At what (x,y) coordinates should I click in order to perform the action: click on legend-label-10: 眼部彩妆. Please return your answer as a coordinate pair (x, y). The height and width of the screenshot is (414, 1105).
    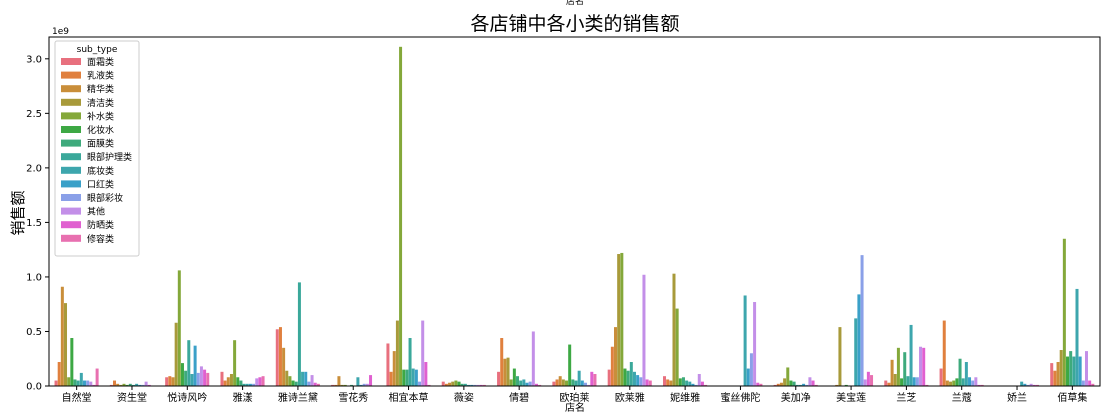
    Looking at the image, I should click on (105, 198).